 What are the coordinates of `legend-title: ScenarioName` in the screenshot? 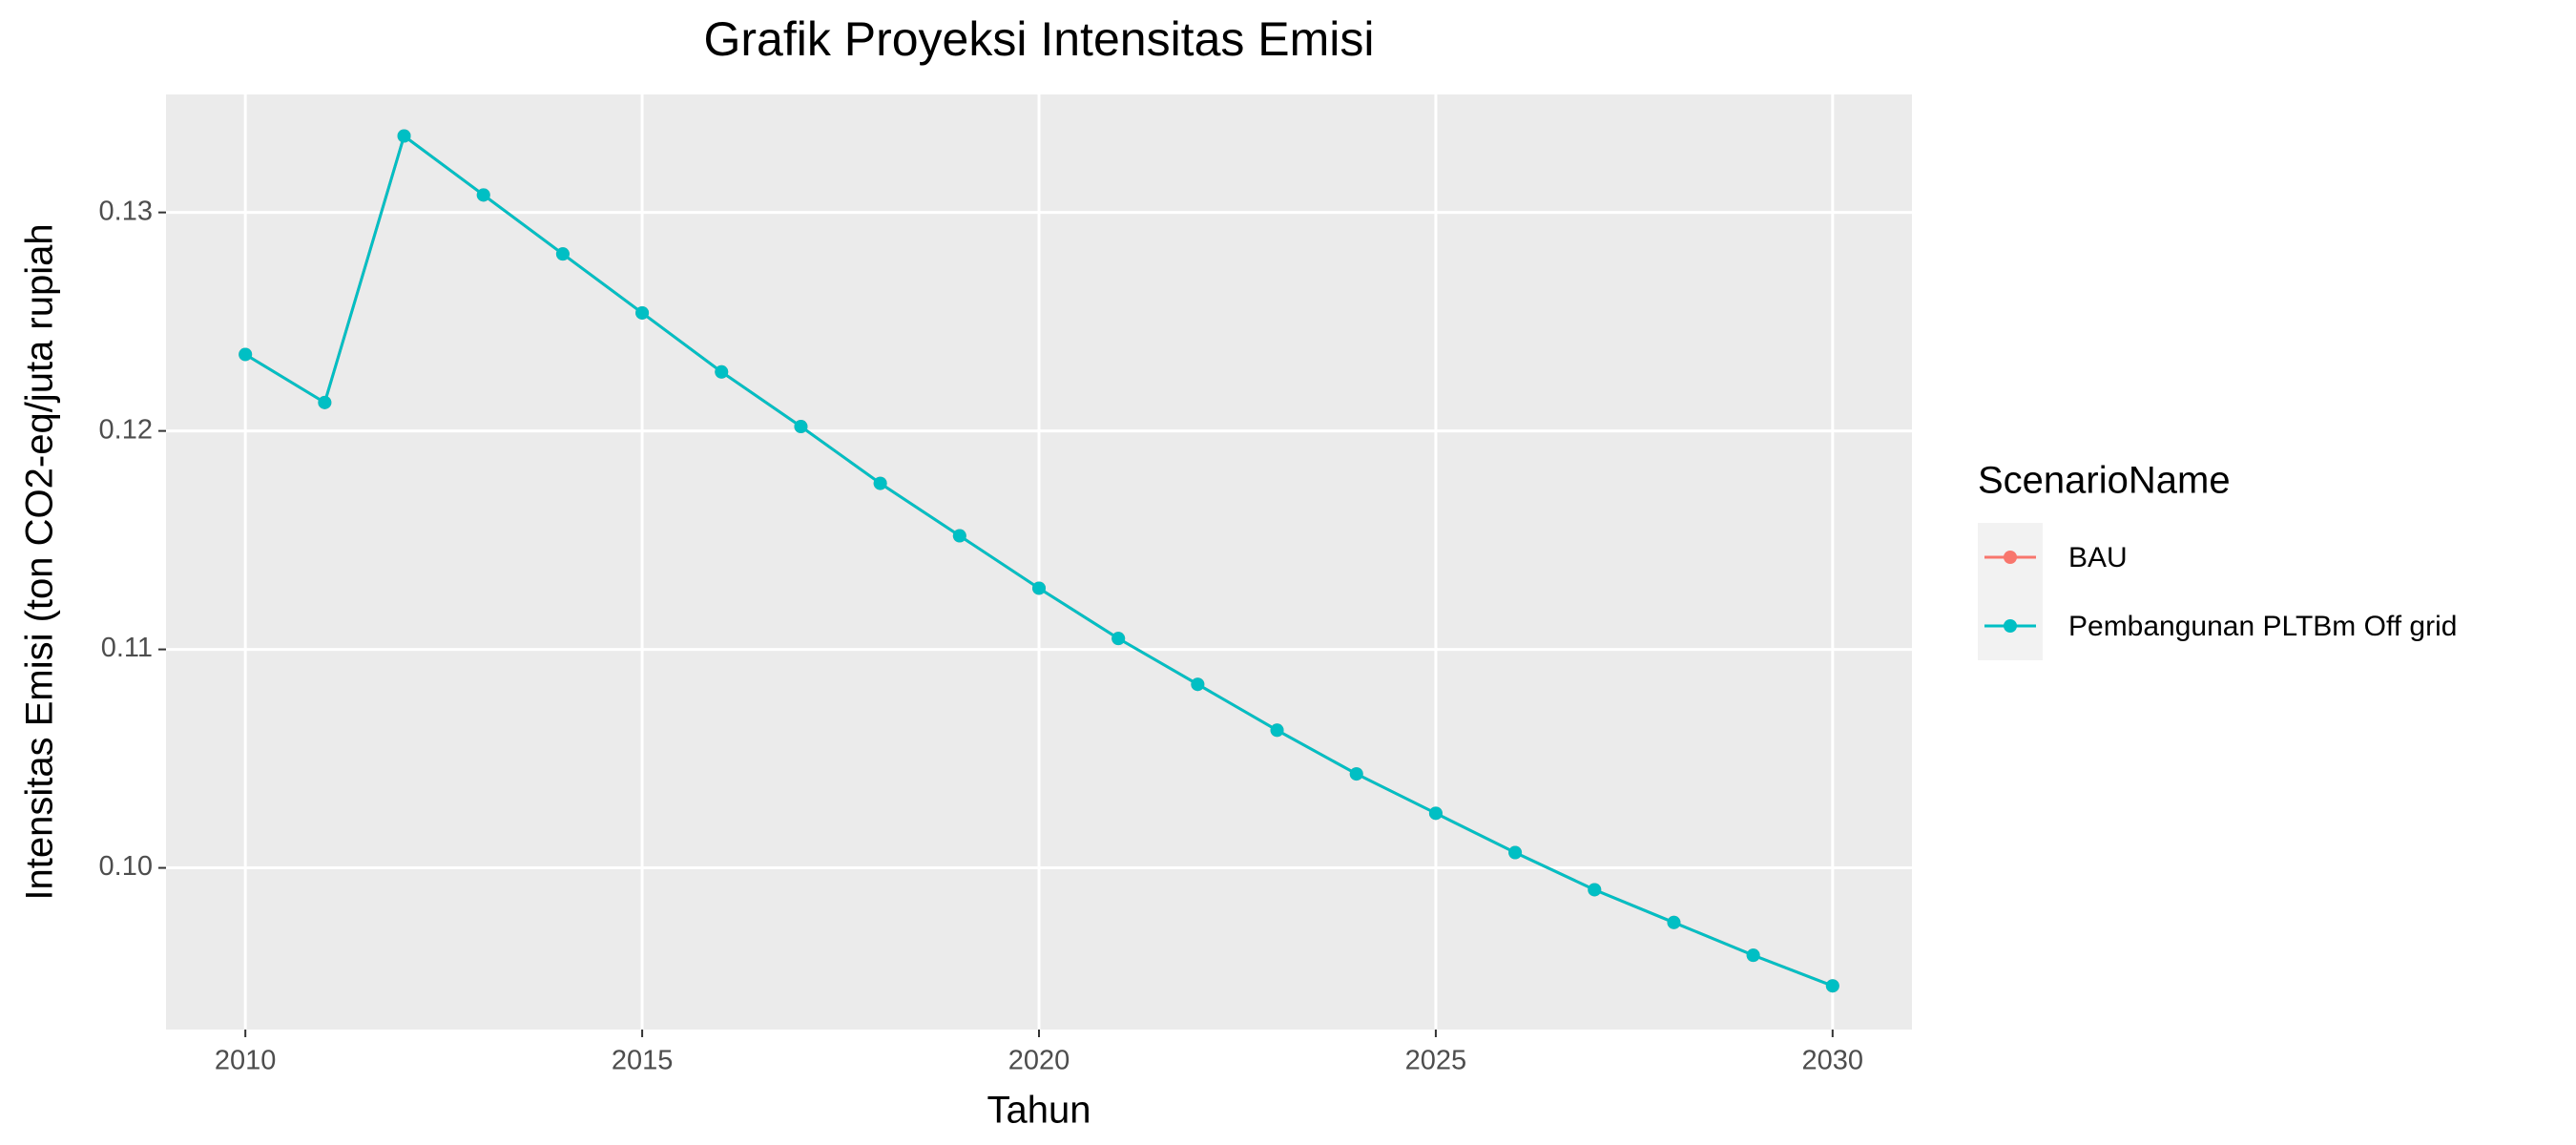 It's located at (2104, 481).